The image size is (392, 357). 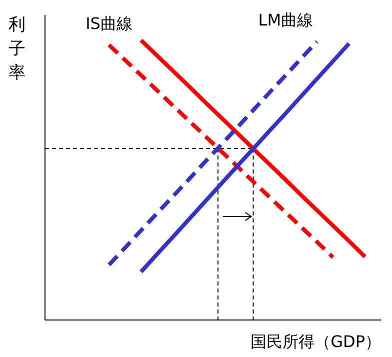 I want to click on y-axis-title: 利子率, so click(x=17, y=49).